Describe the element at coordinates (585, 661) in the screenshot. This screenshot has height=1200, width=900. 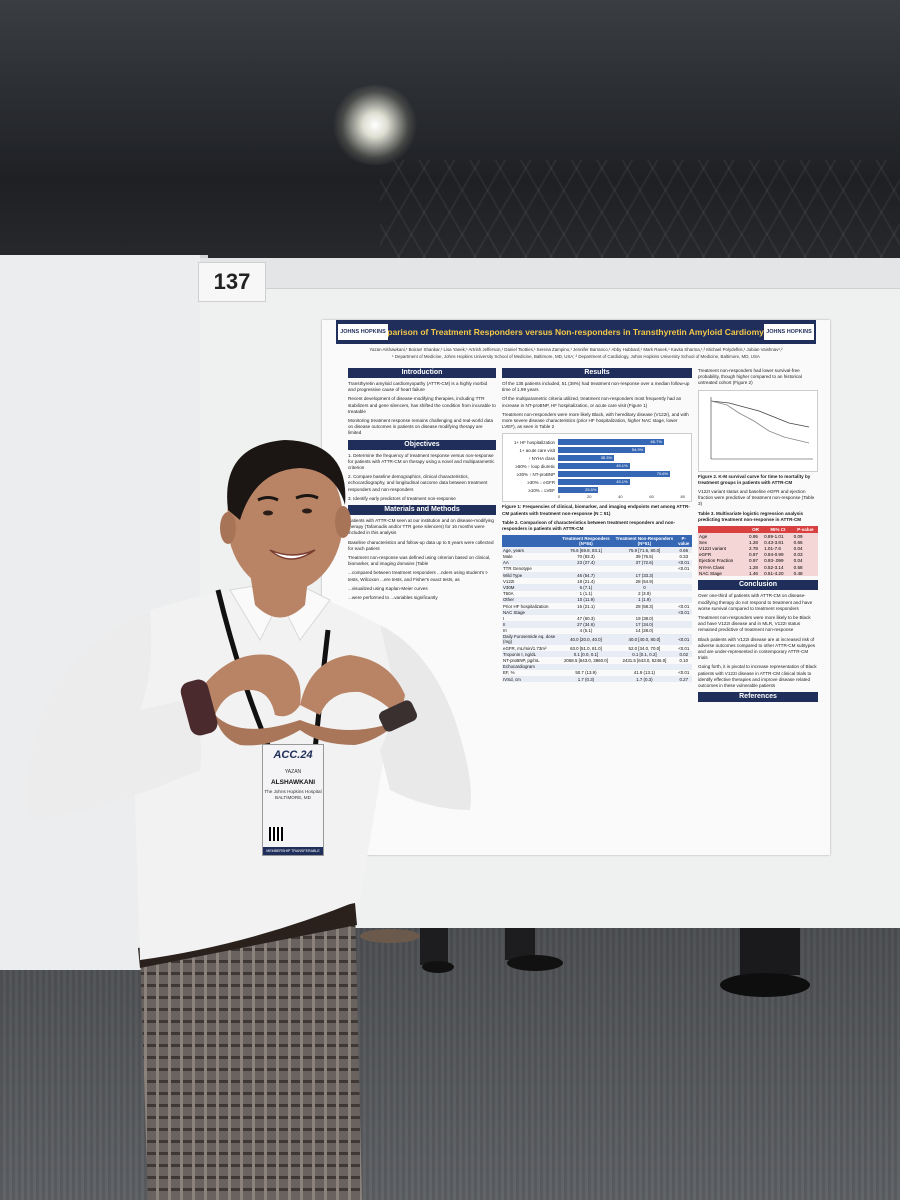
I see `table2-cell: 2068.5 [643.0, 3860.0]` at that location.